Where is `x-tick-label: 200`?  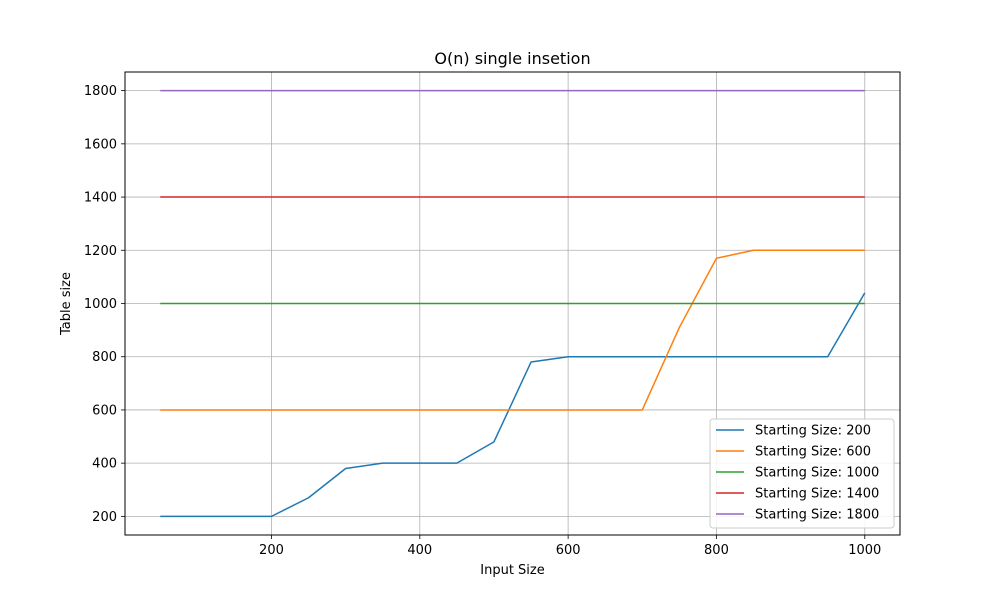
x-tick-label: 200 is located at coordinates (271, 550).